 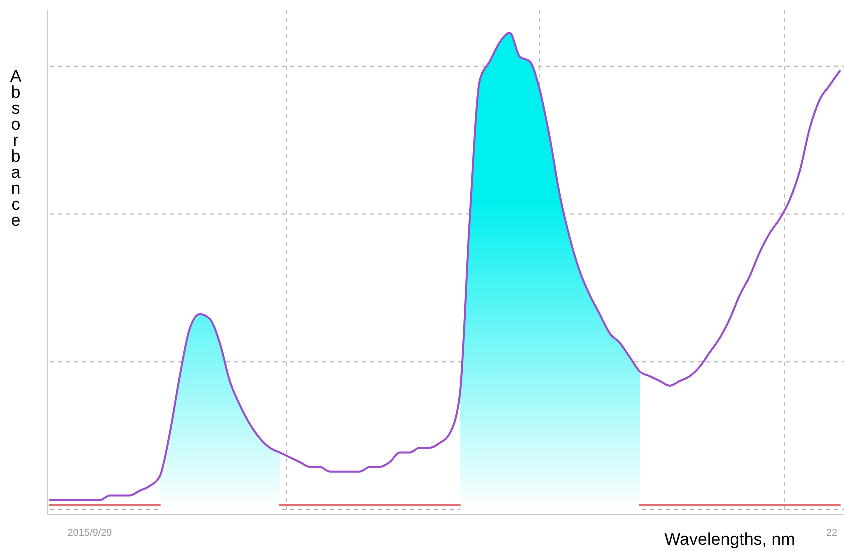 What do you see at coordinates (90, 533) in the screenshot?
I see `text: 2015/9/29` at bounding box center [90, 533].